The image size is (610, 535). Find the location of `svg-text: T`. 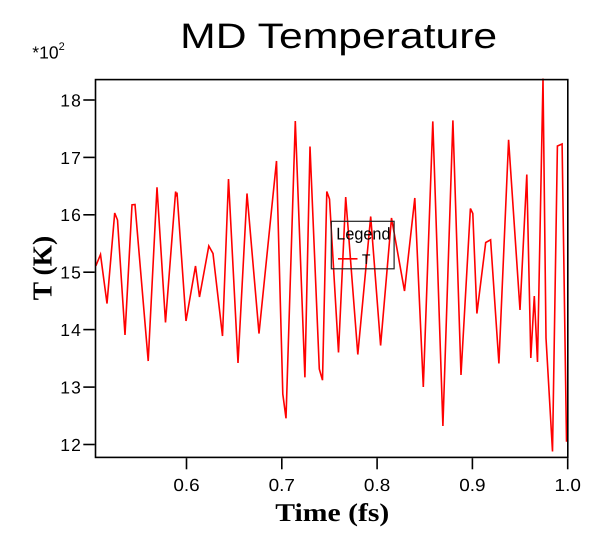

svg-text: T is located at coordinates (366, 259).